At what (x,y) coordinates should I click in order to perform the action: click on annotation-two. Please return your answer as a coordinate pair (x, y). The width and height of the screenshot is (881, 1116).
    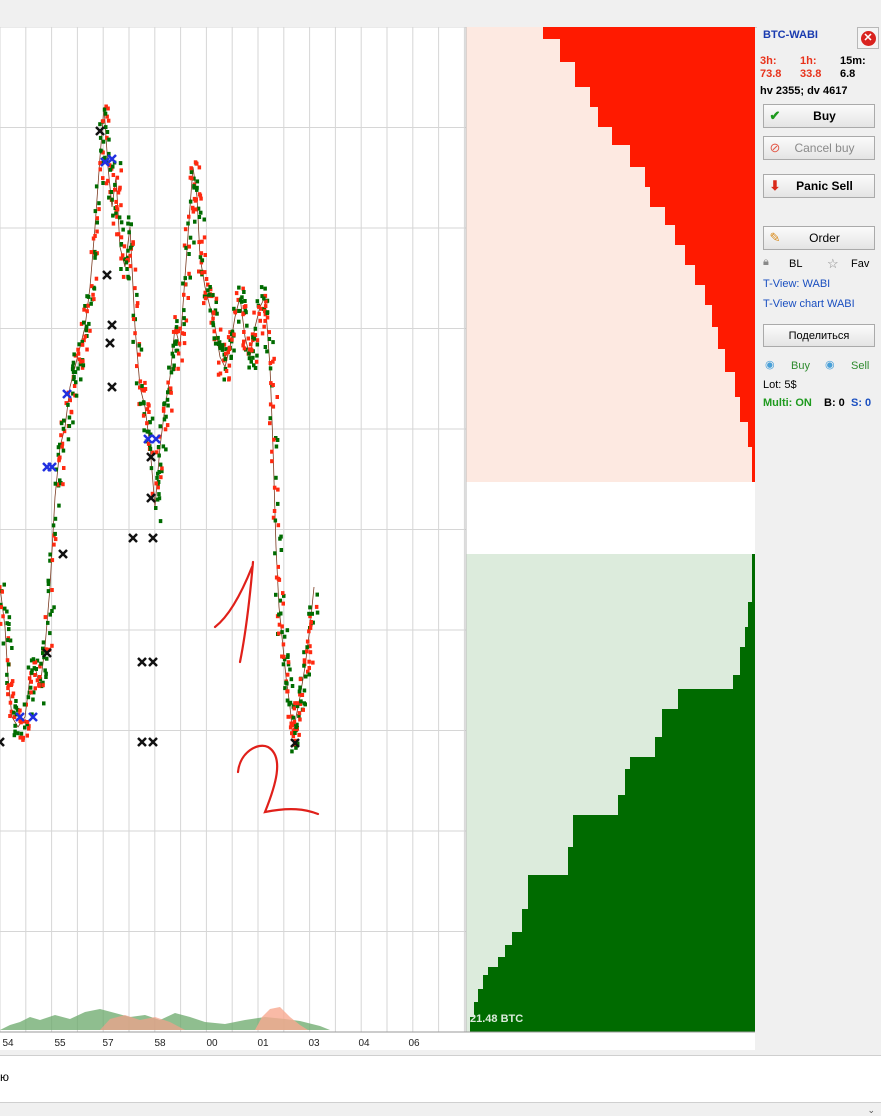
    Looking at the image, I should click on (278, 780).